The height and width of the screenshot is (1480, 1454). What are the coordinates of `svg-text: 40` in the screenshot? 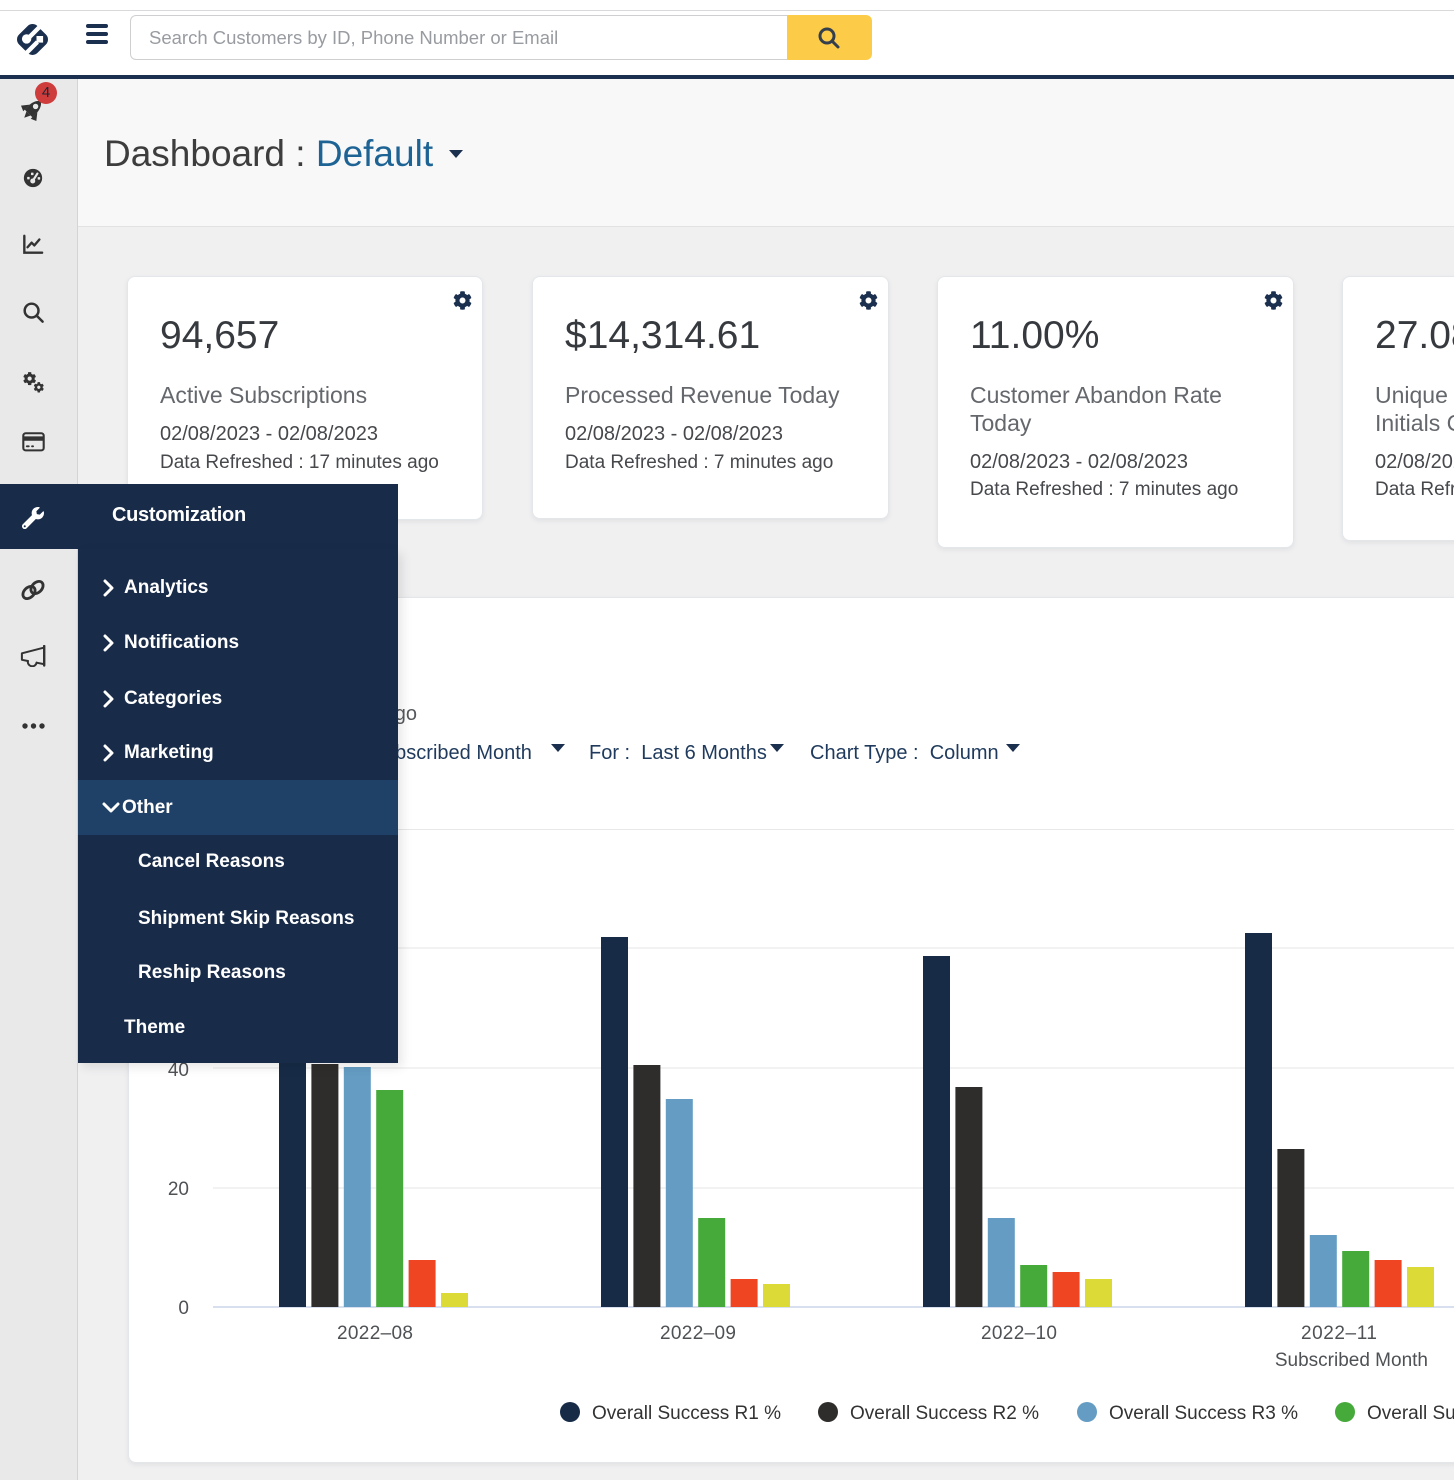 It's located at (178, 1070).